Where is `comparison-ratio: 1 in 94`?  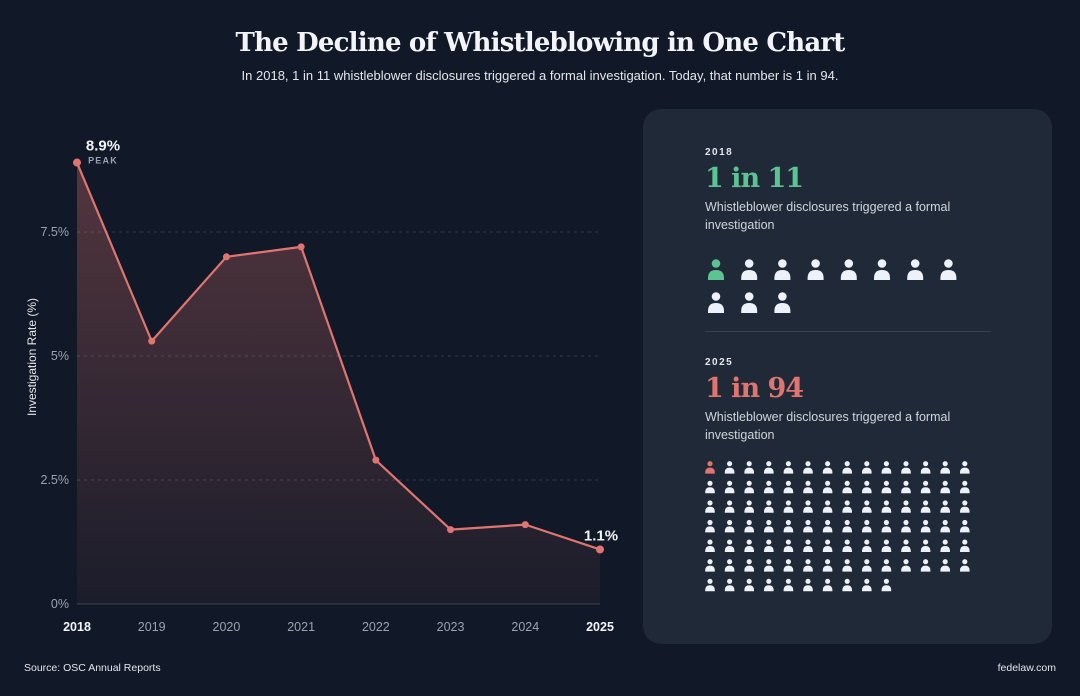
comparison-ratio: 1 in 94 is located at coordinates (754, 388).